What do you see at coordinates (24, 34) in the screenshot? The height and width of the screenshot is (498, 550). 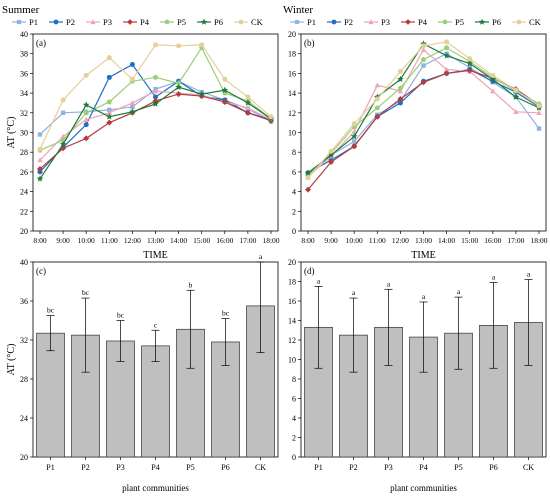 I see `y-tick-label: 40` at bounding box center [24, 34].